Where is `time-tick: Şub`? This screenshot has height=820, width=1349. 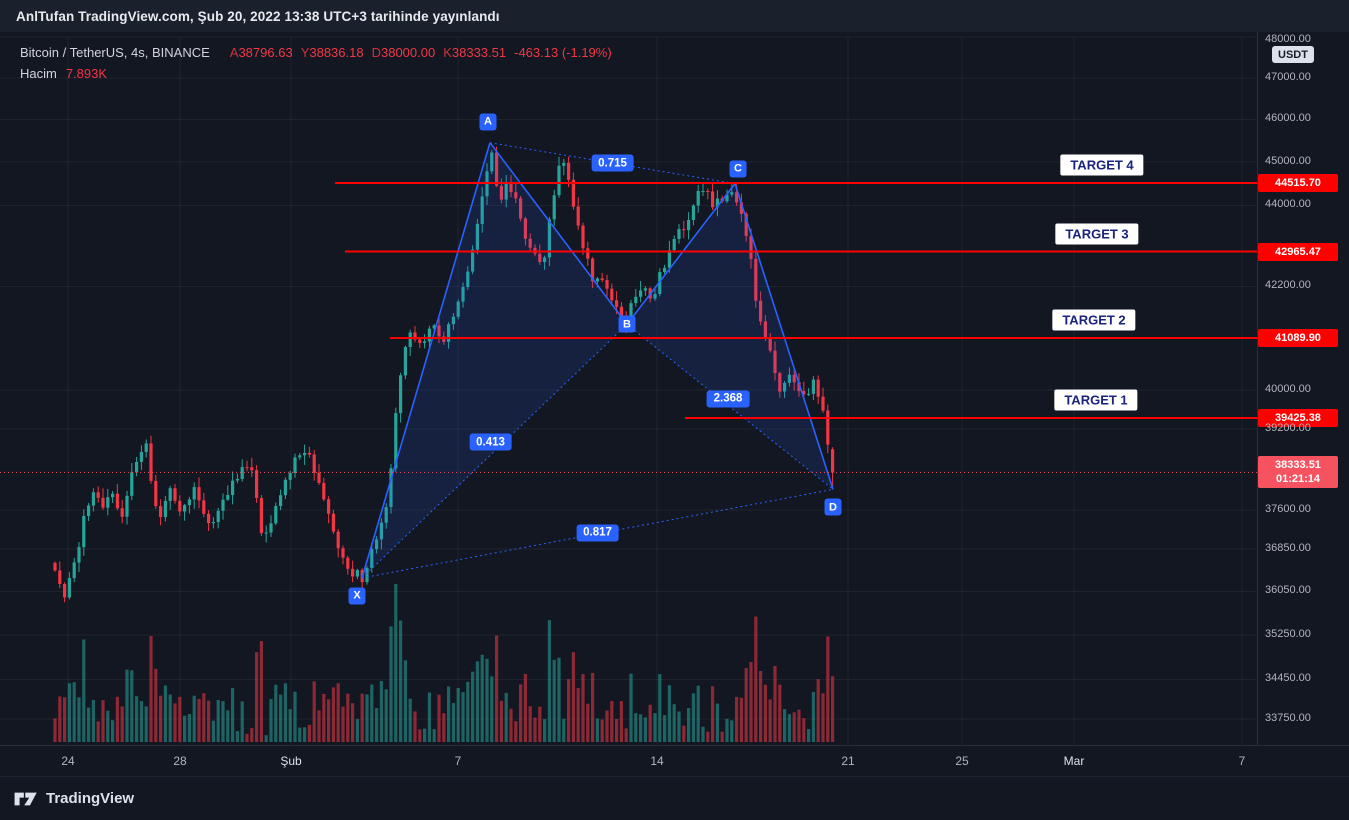
time-tick: Şub is located at coordinates (291, 761).